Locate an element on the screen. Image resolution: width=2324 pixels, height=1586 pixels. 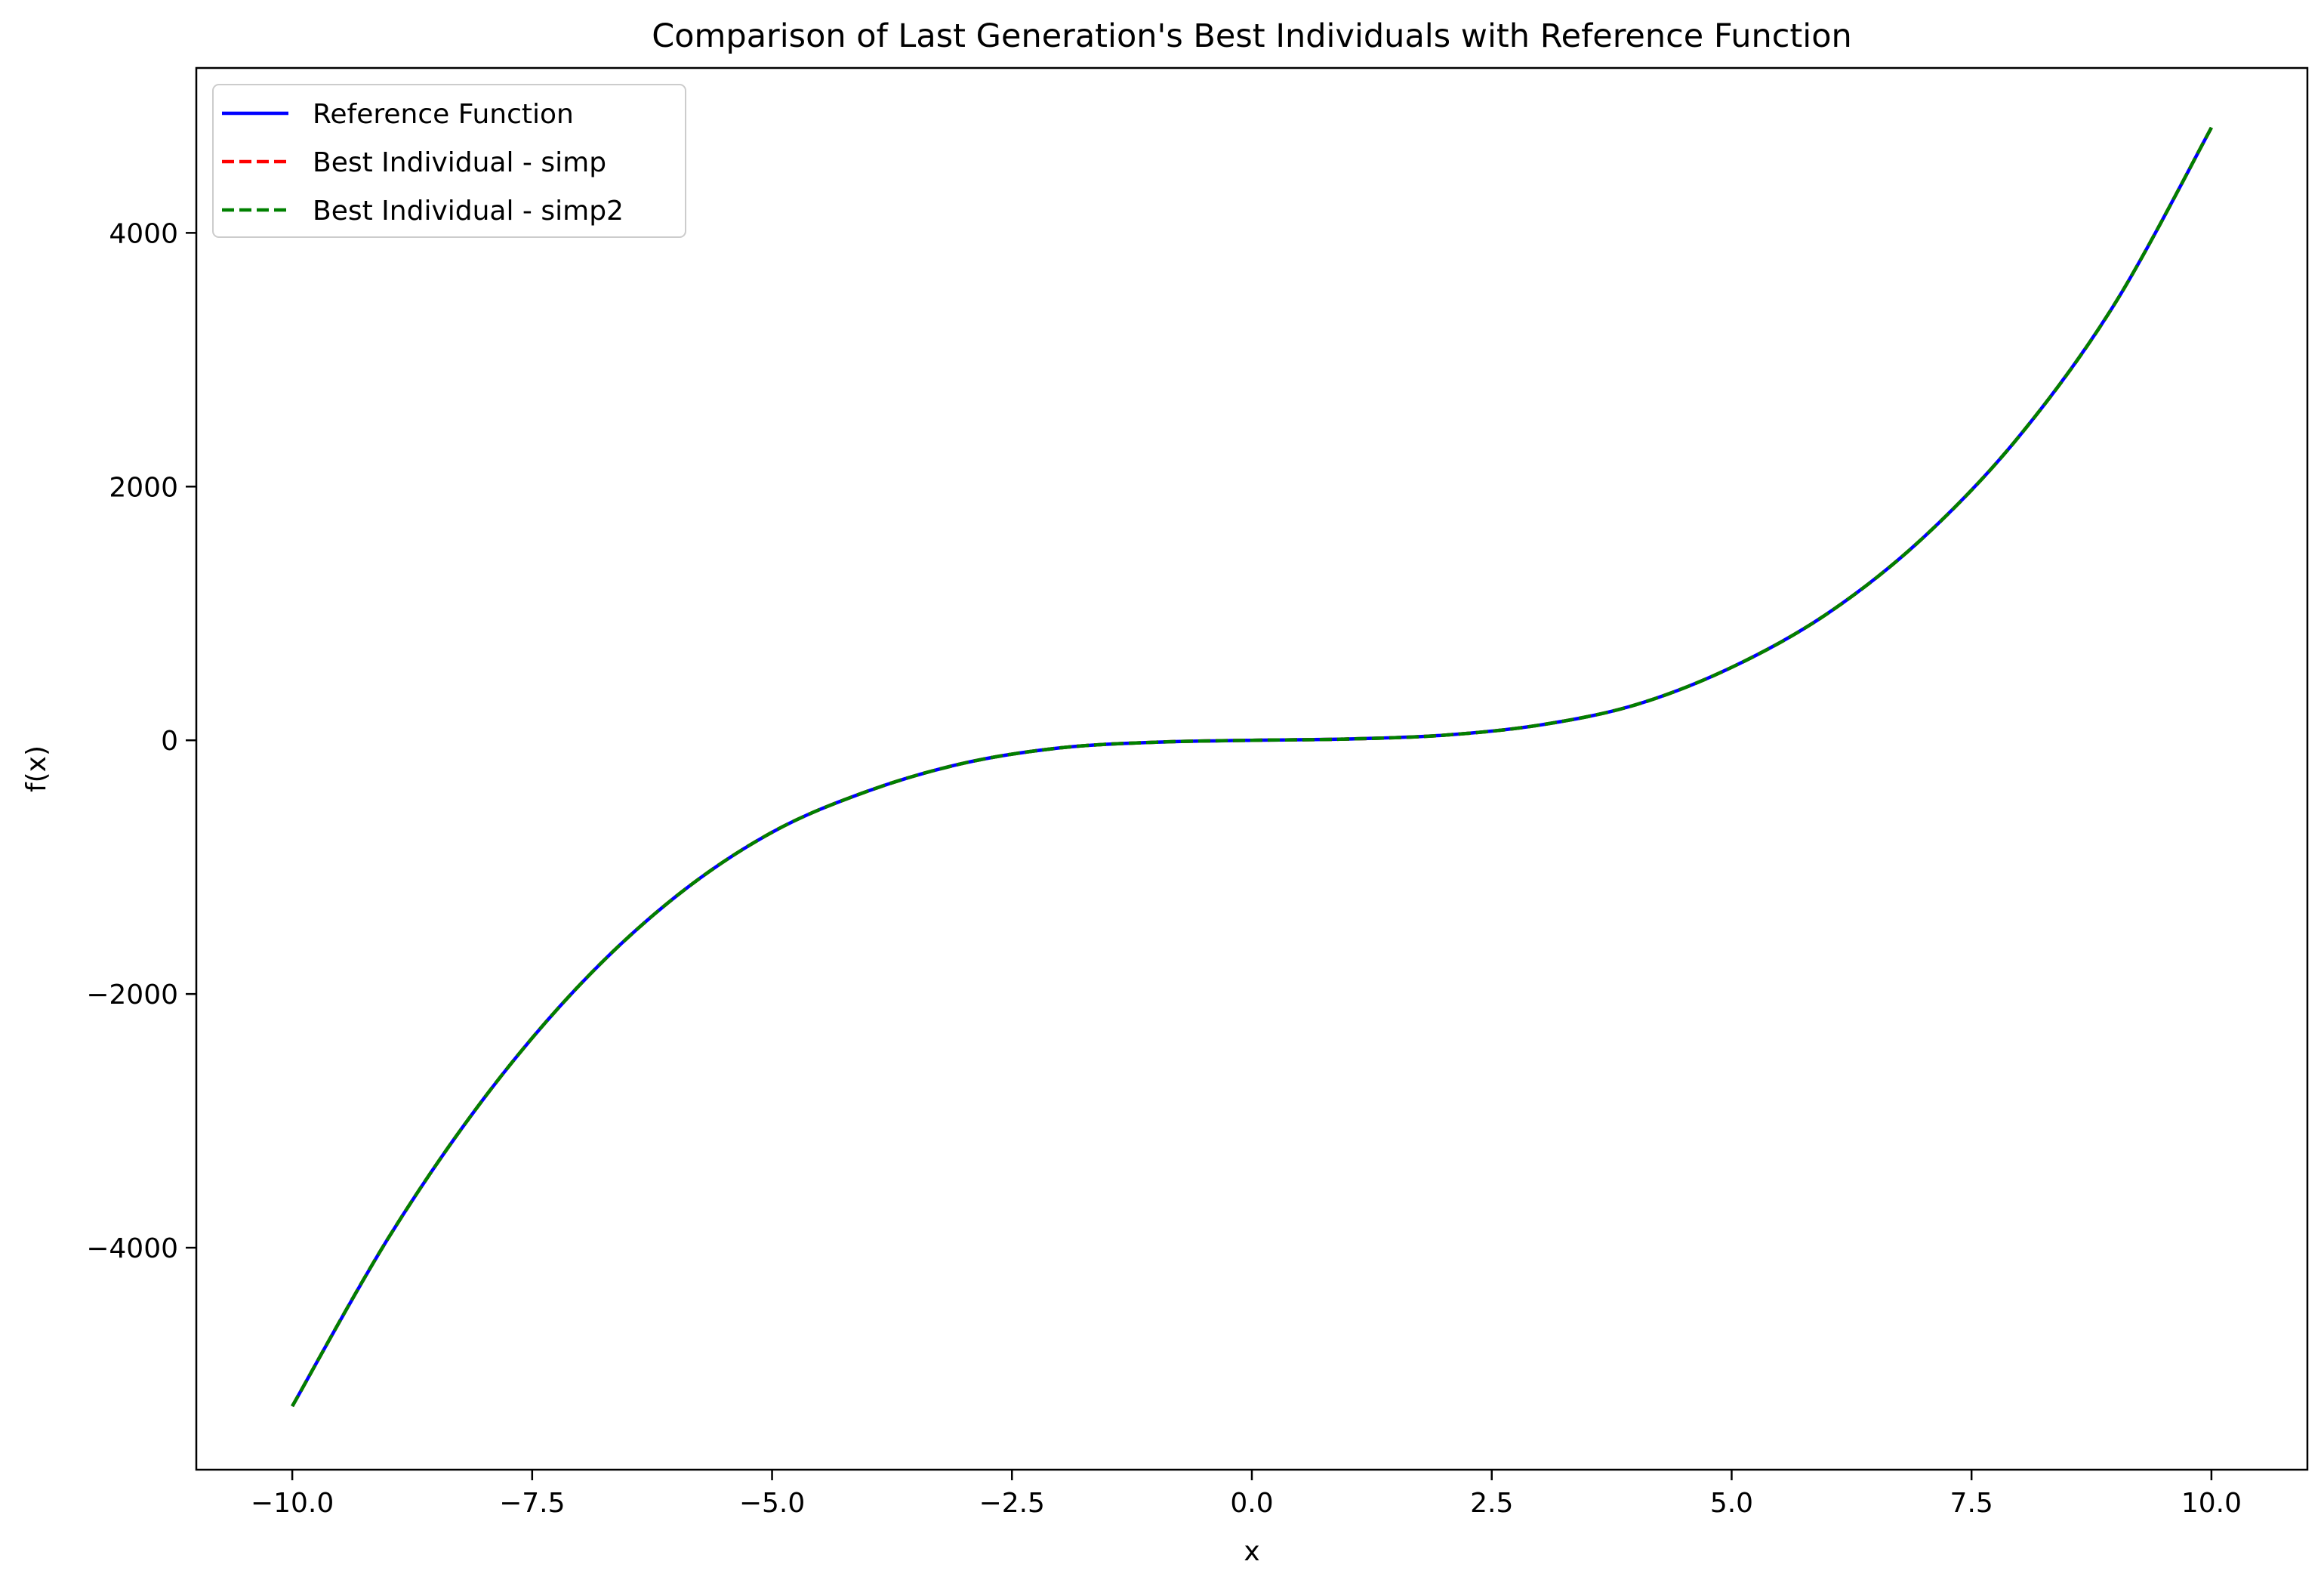
x-axis-ticks: −10.0 −7.5 −5.0 −2.5 0.0 2.5 5.0 7.5 10.0 is located at coordinates (1246, 1494).